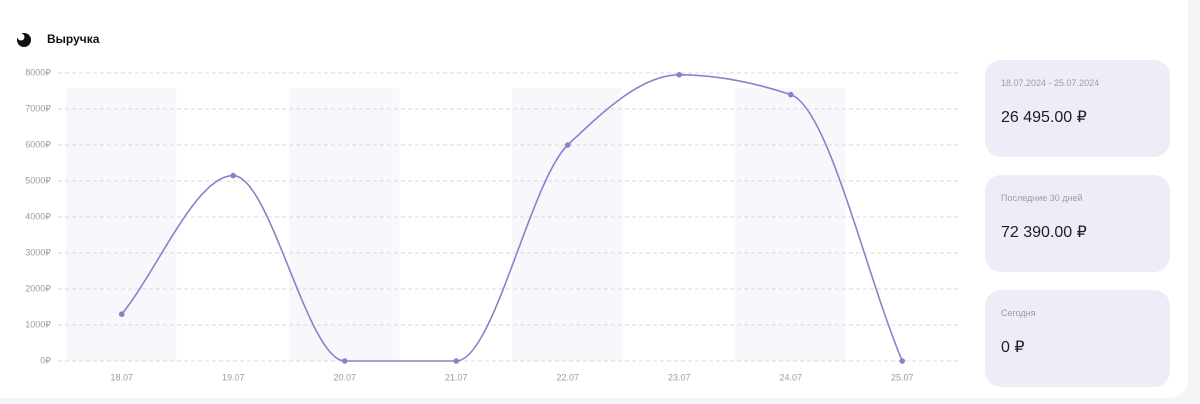 Image resolution: width=1200 pixels, height=404 pixels. I want to click on stat-label: Последние 30 дней, so click(1042, 198).